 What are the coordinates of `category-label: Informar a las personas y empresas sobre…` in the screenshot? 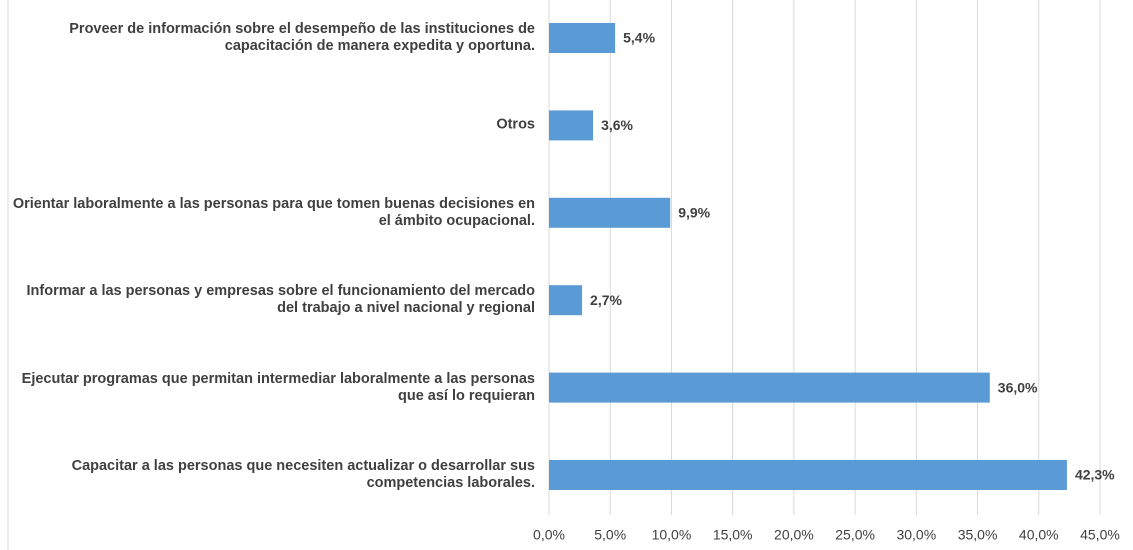 It's located at (280, 300).